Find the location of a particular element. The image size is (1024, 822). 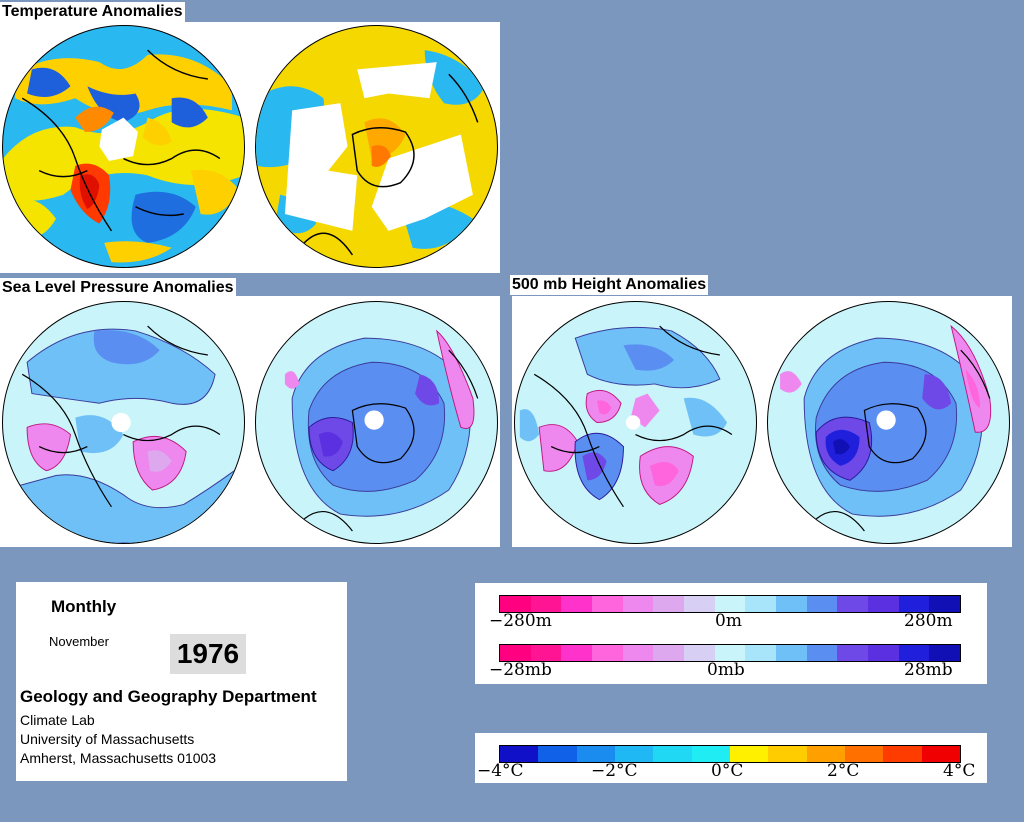

temperature-tick-minus4: −4°C is located at coordinates (500, 771).